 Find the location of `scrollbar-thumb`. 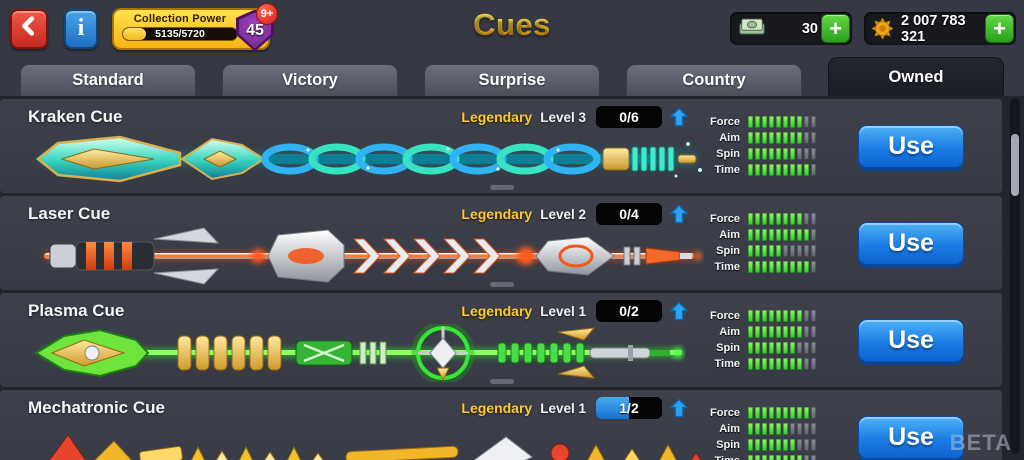

scrollbar-thumb is located at coordinates (1015, 165).